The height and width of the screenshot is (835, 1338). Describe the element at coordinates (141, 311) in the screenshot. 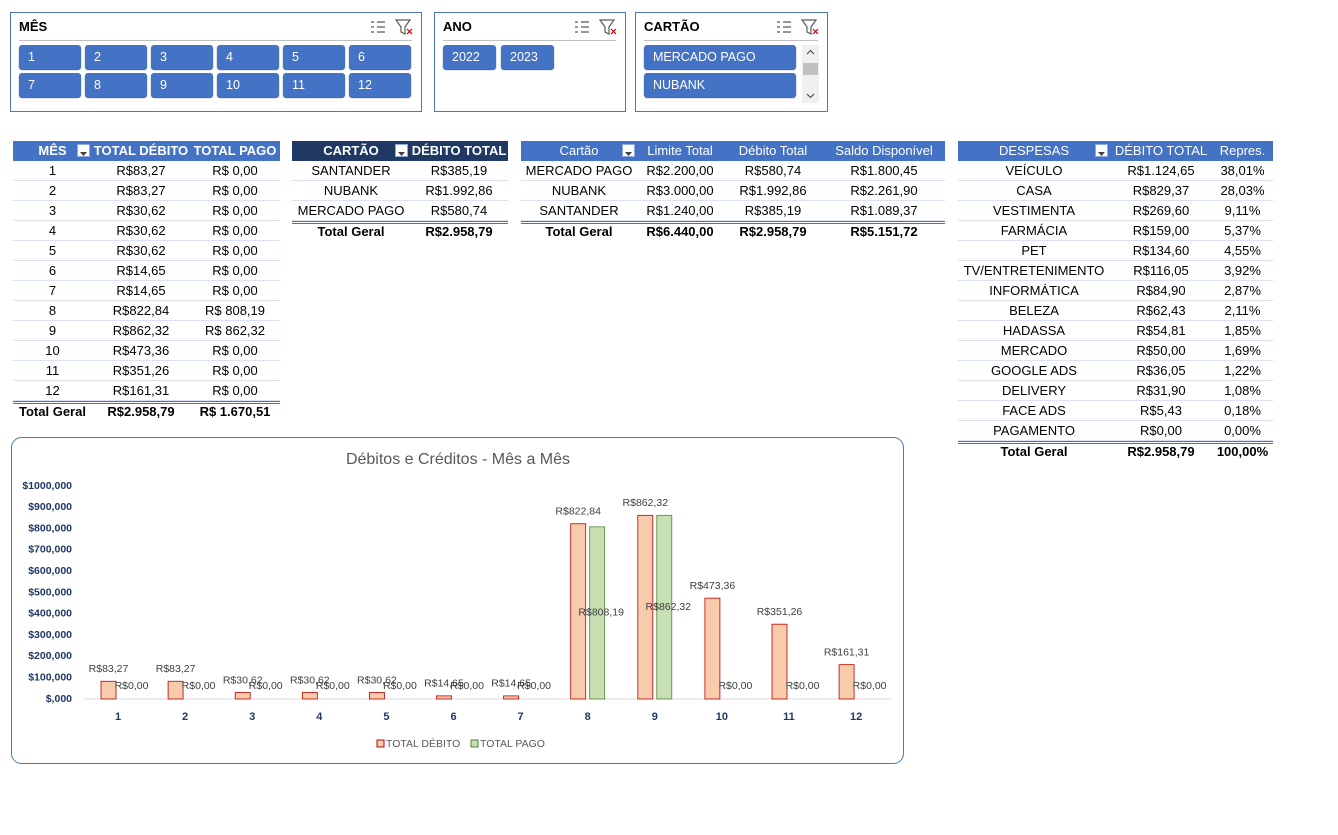

I see `table-cell: R$822,84` at that location.